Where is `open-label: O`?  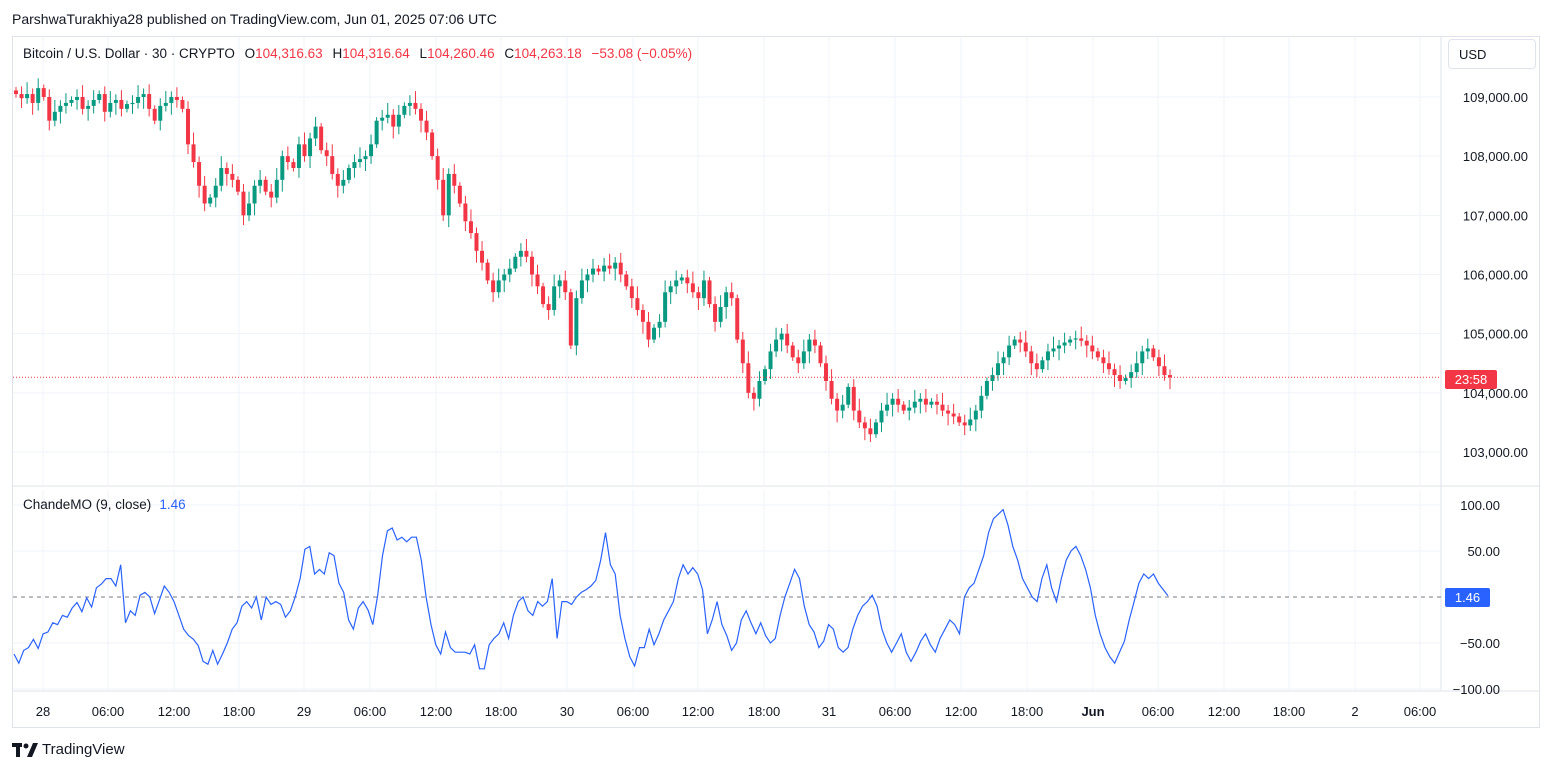 open-label: O is located at coordinates (250, 53).